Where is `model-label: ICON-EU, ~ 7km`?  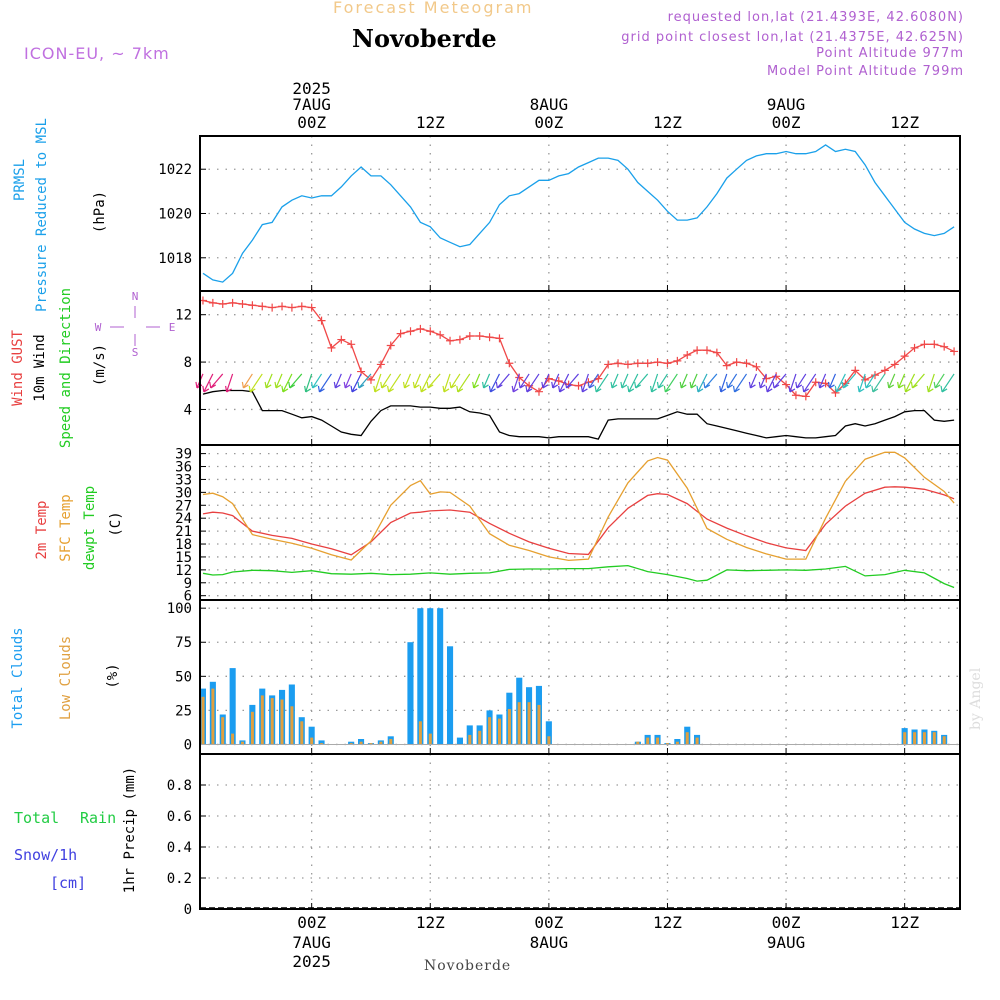 model-label: ICON-EU, ~ 7km is located at coordinates (97, 53).